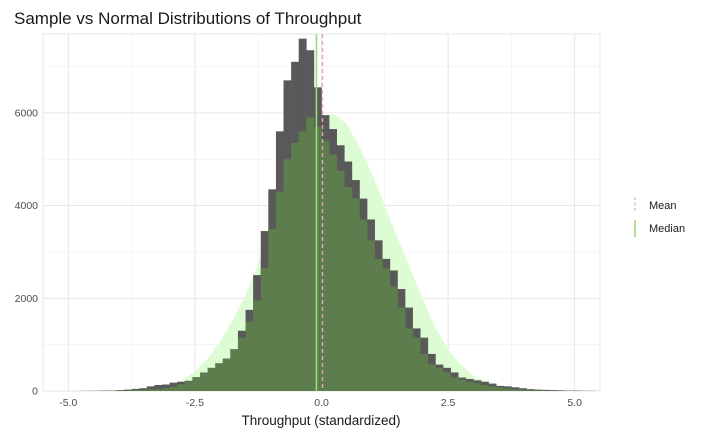 The width and height of the screenshot is (706, 437). I want to click on x-tick-label: 2.5, so click(448, 403).